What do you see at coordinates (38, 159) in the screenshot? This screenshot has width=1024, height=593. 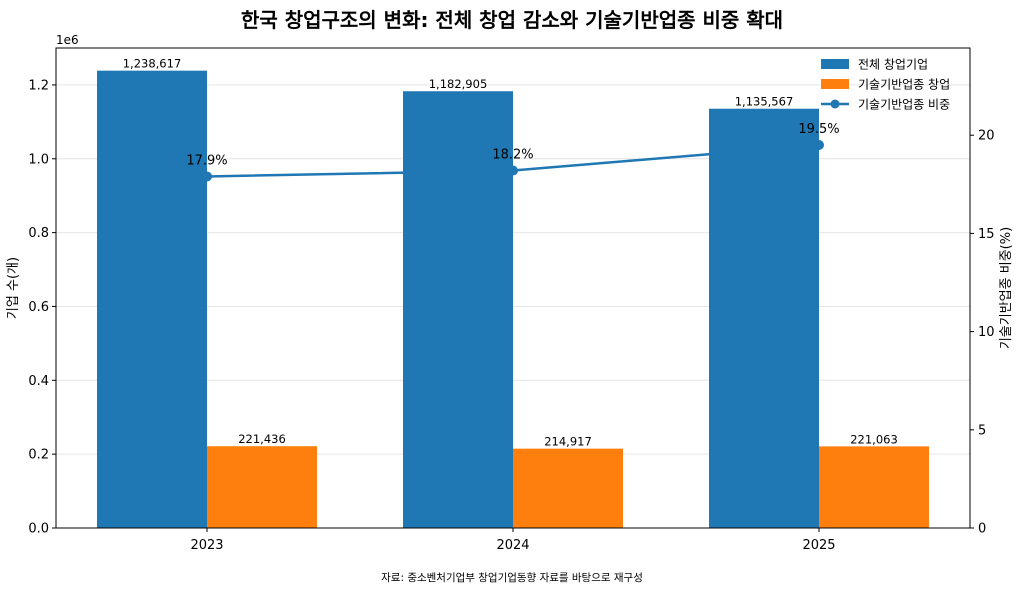 I see `y-tick-label: 1.0` at bounding box center [38, 159].